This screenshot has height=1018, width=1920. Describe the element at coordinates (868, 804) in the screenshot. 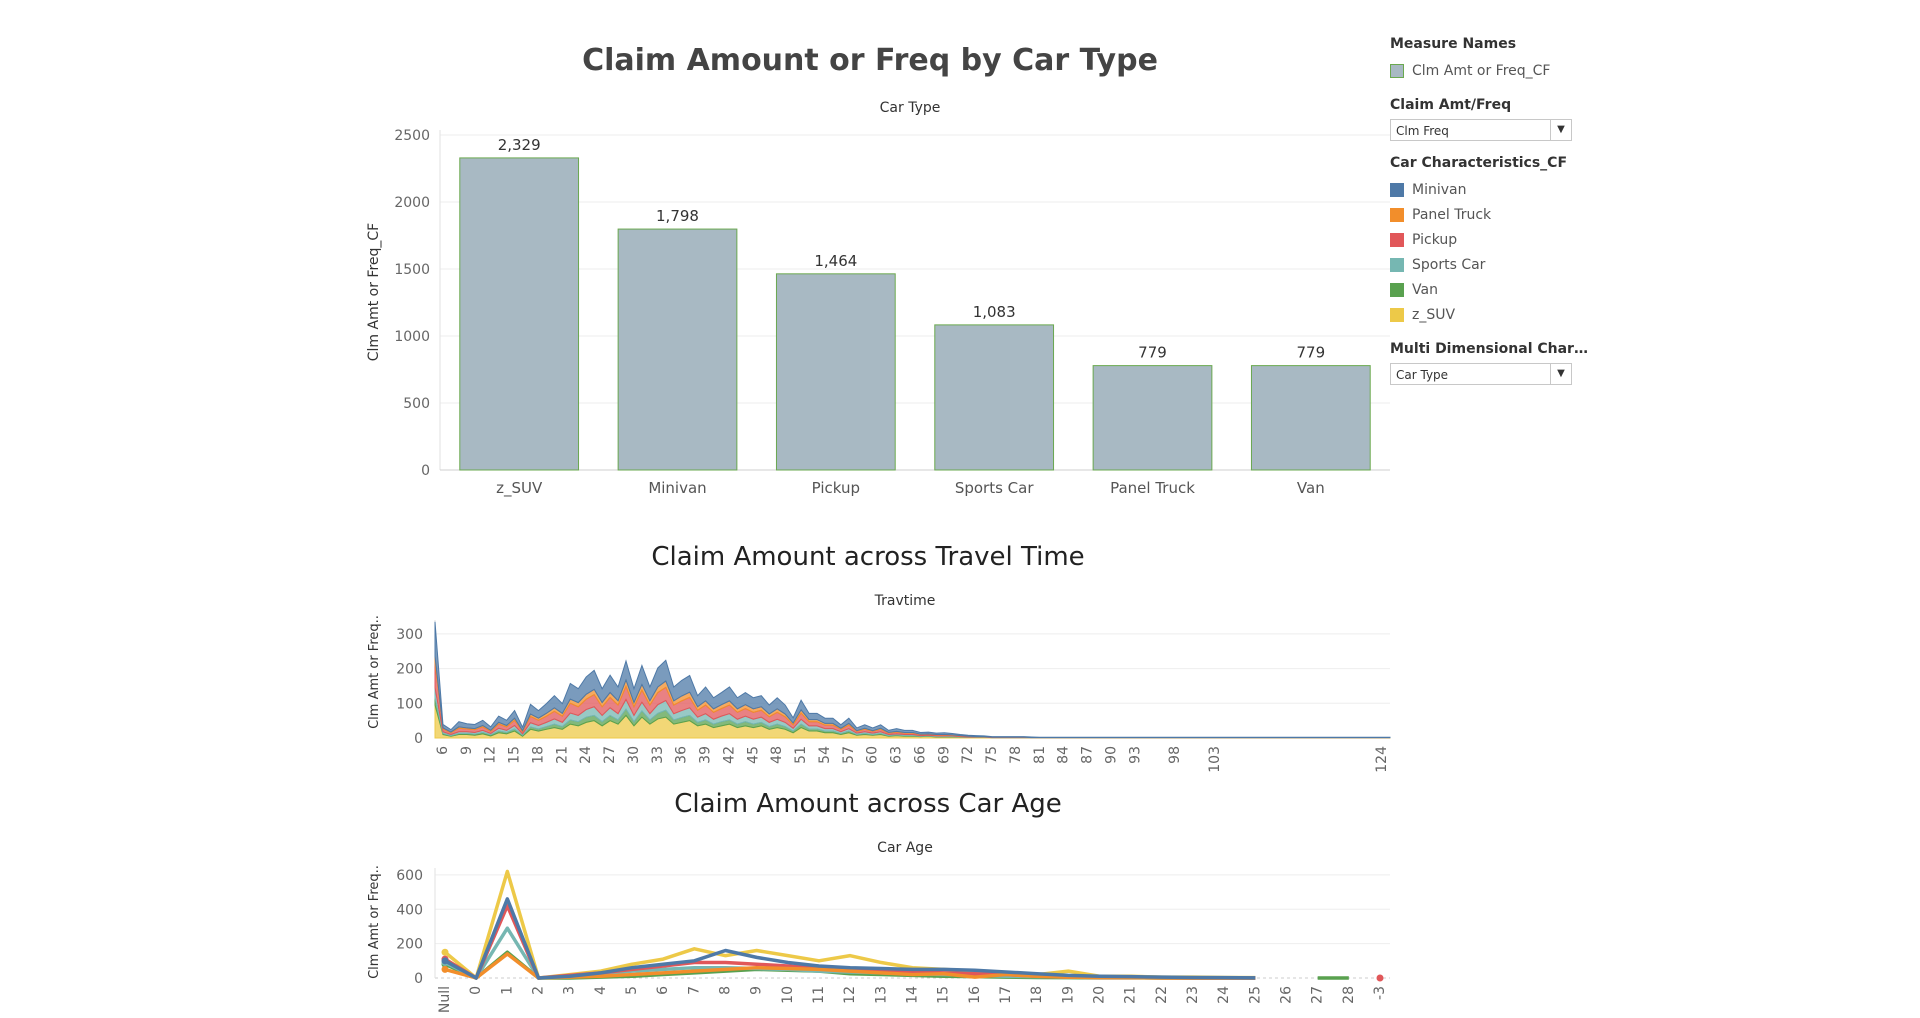

I see `line-chart-title: Claim Amount across Car Age` at that location.